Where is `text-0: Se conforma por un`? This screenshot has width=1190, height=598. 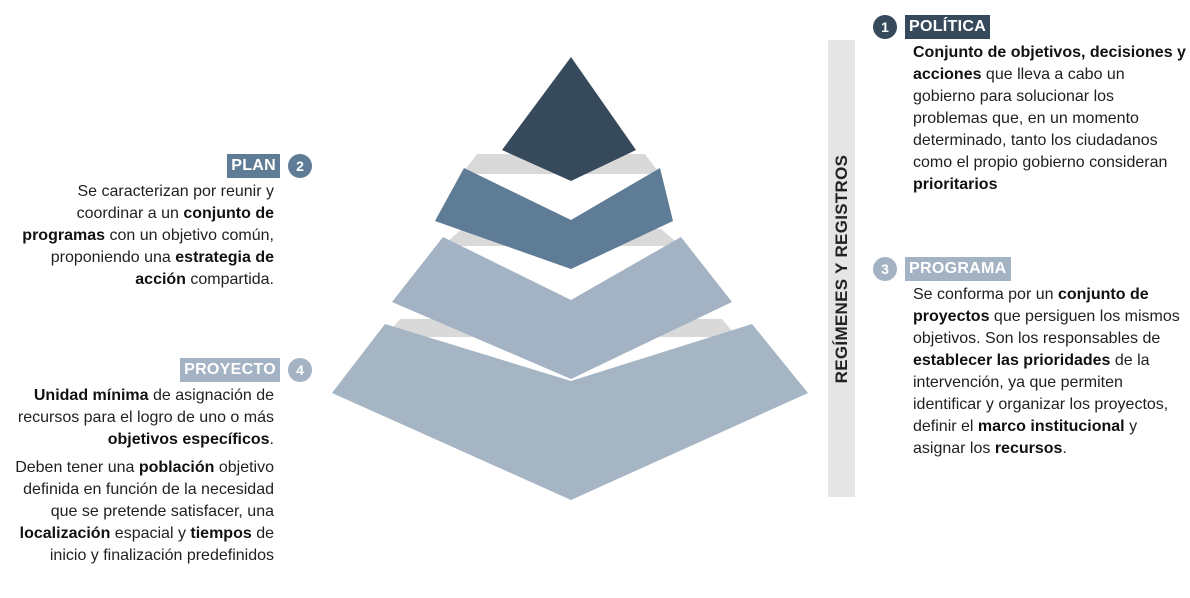
text-0: Se conforma por un is located at coordinates (985, 294).